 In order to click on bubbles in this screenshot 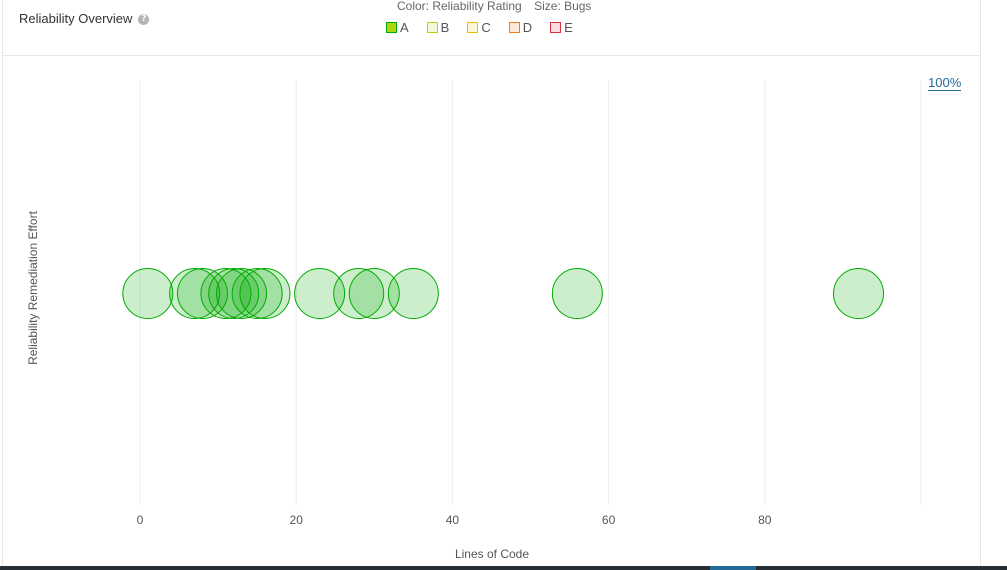, I will do `click(503, 293)`.